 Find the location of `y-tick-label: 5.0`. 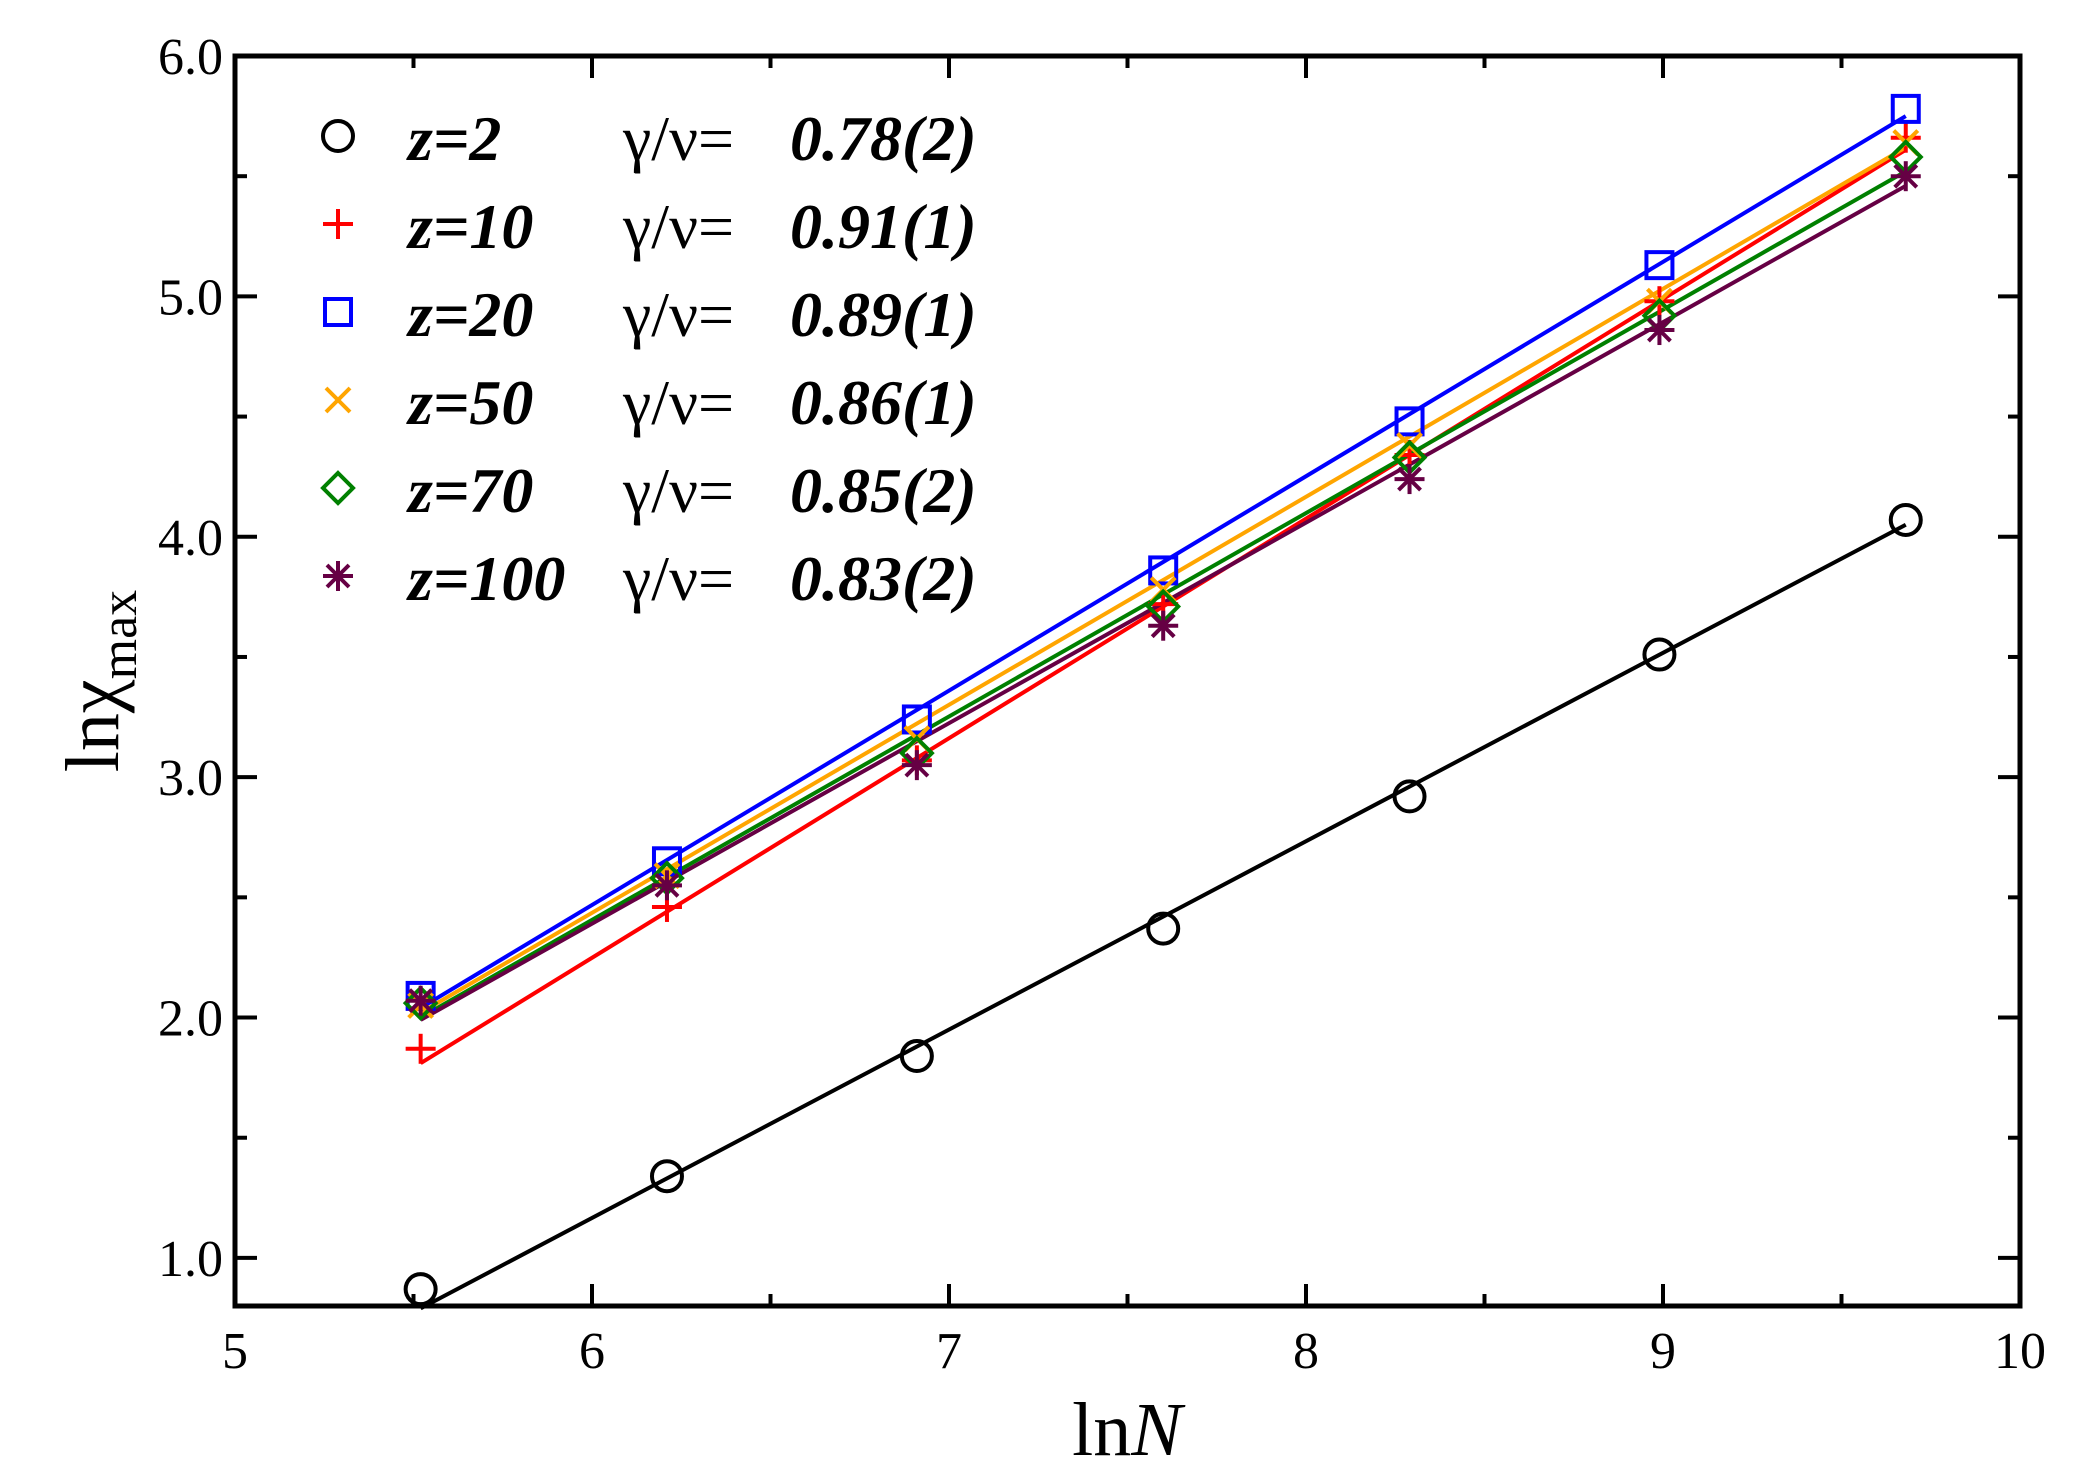

y-tick-label: 5.0 is located at coordinates (190, 297).